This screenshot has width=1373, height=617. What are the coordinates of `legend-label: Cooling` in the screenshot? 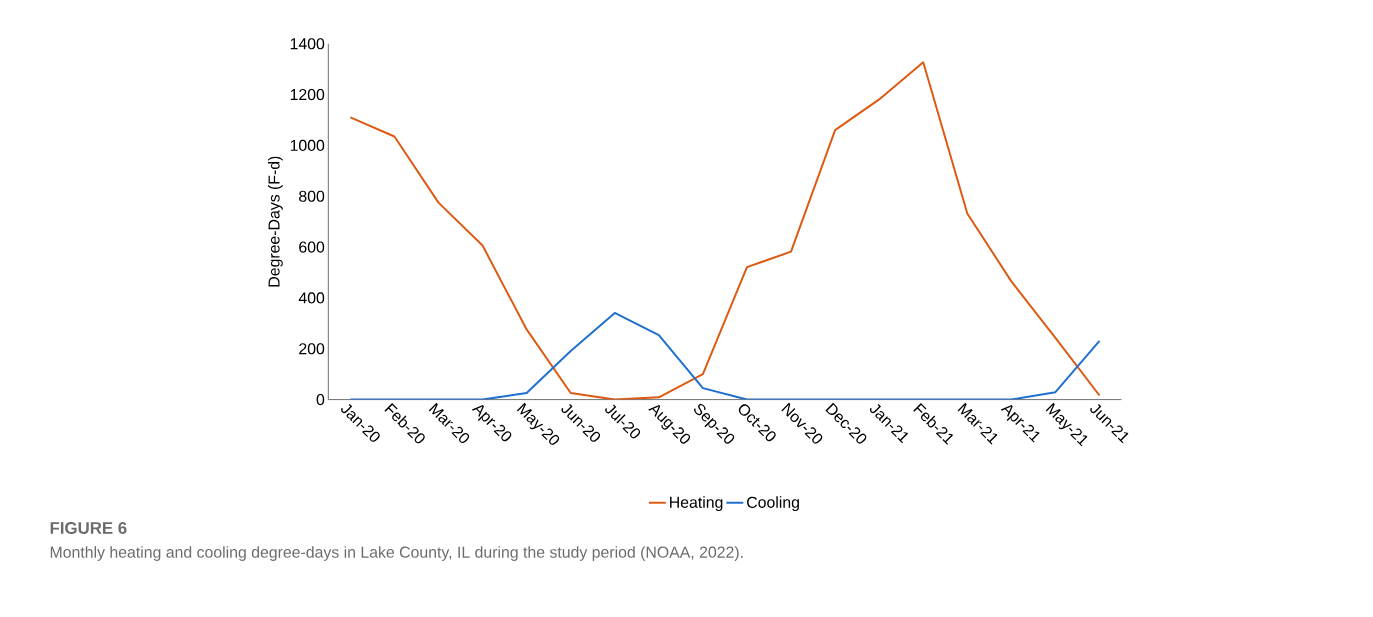 It's located at (773, 503).